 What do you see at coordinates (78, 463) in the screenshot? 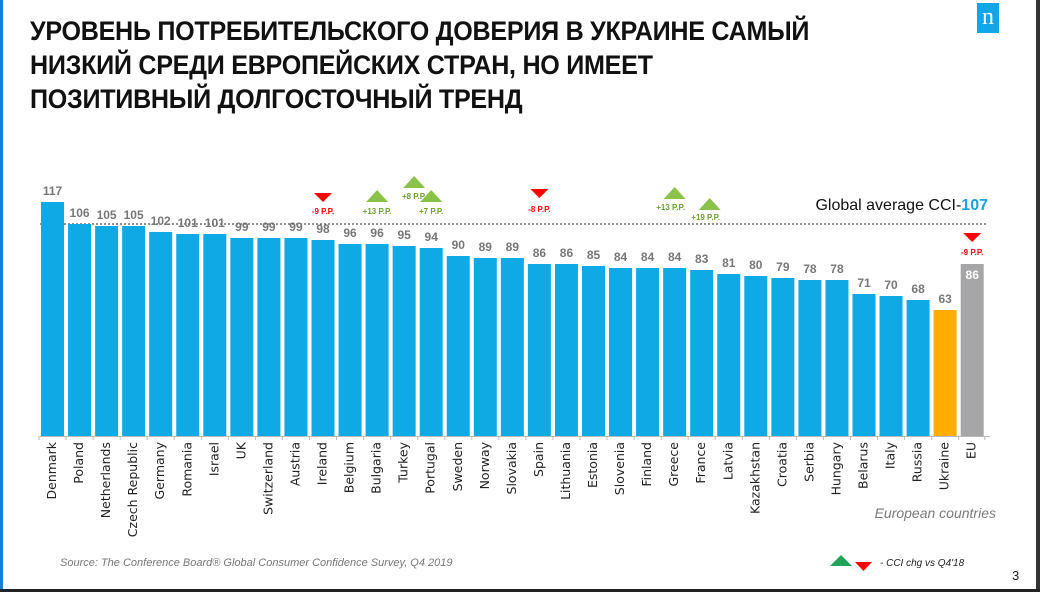
I see `category-label: Poland` at bounding box center [78, 463].